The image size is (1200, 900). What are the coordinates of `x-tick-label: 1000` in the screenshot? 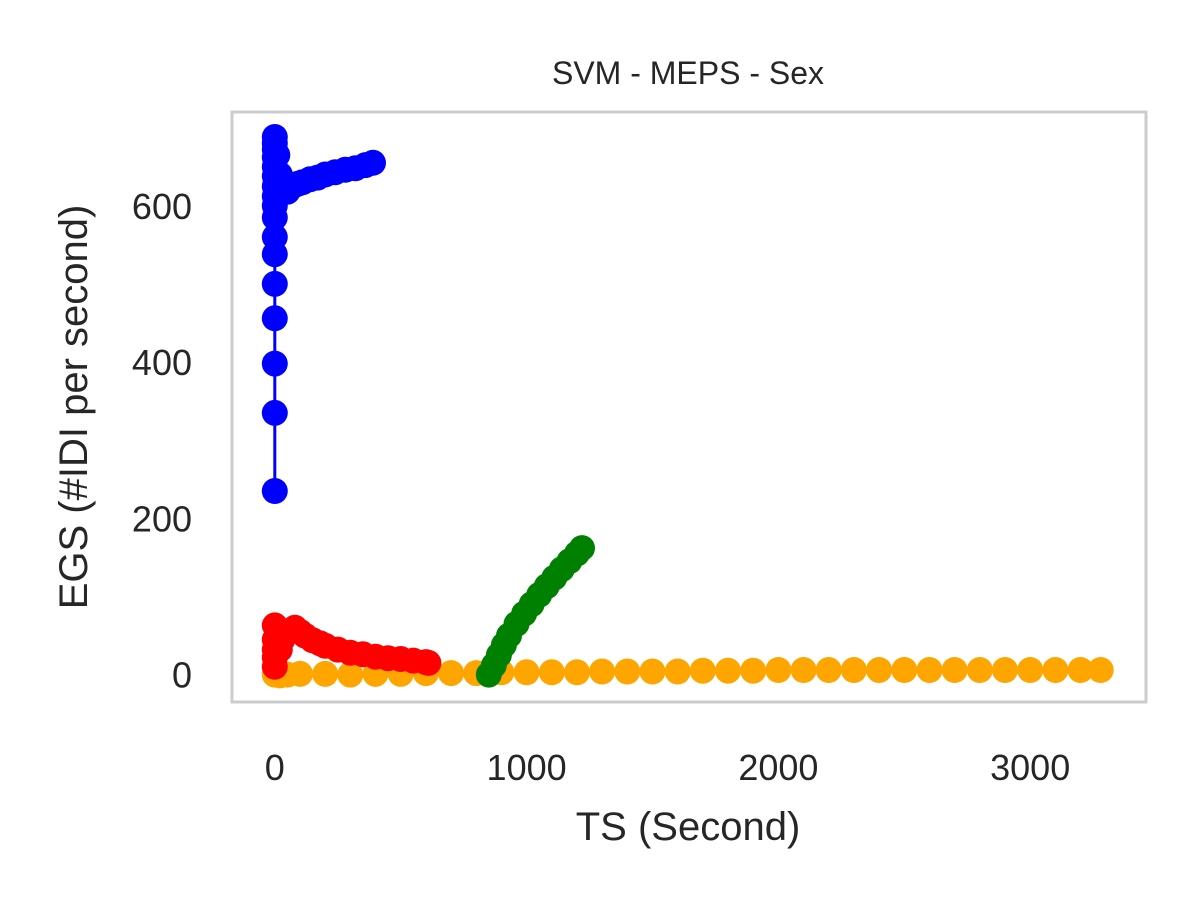 It's located at (527, 767).